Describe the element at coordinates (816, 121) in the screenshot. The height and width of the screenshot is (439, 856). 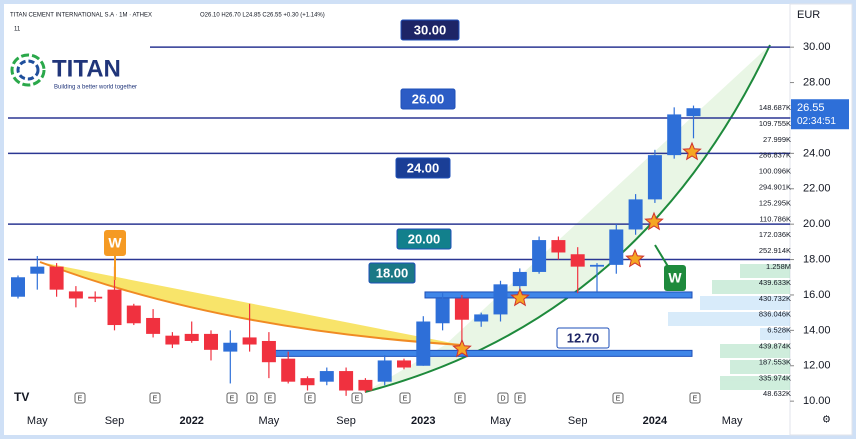
I see `countdown: 02:34:51` at that location.